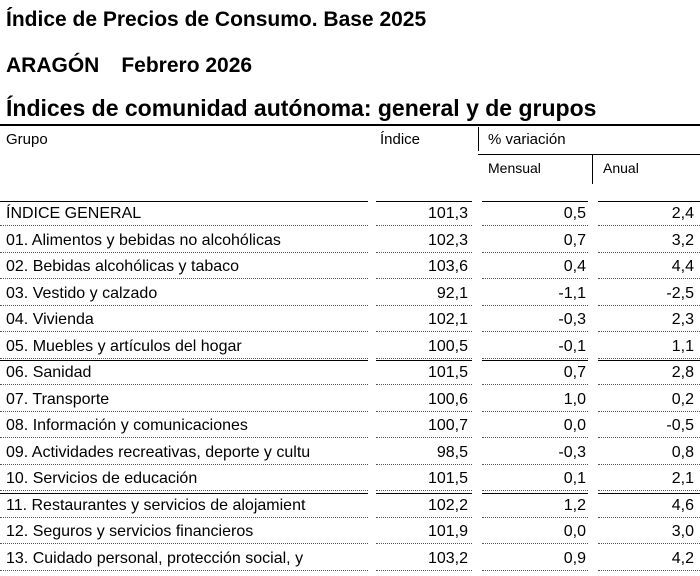 The width and height of the screenshot is (700, 576). I want to click on report-title: Índice de Precios de Consumo. Base 2025, so click(216, 19).